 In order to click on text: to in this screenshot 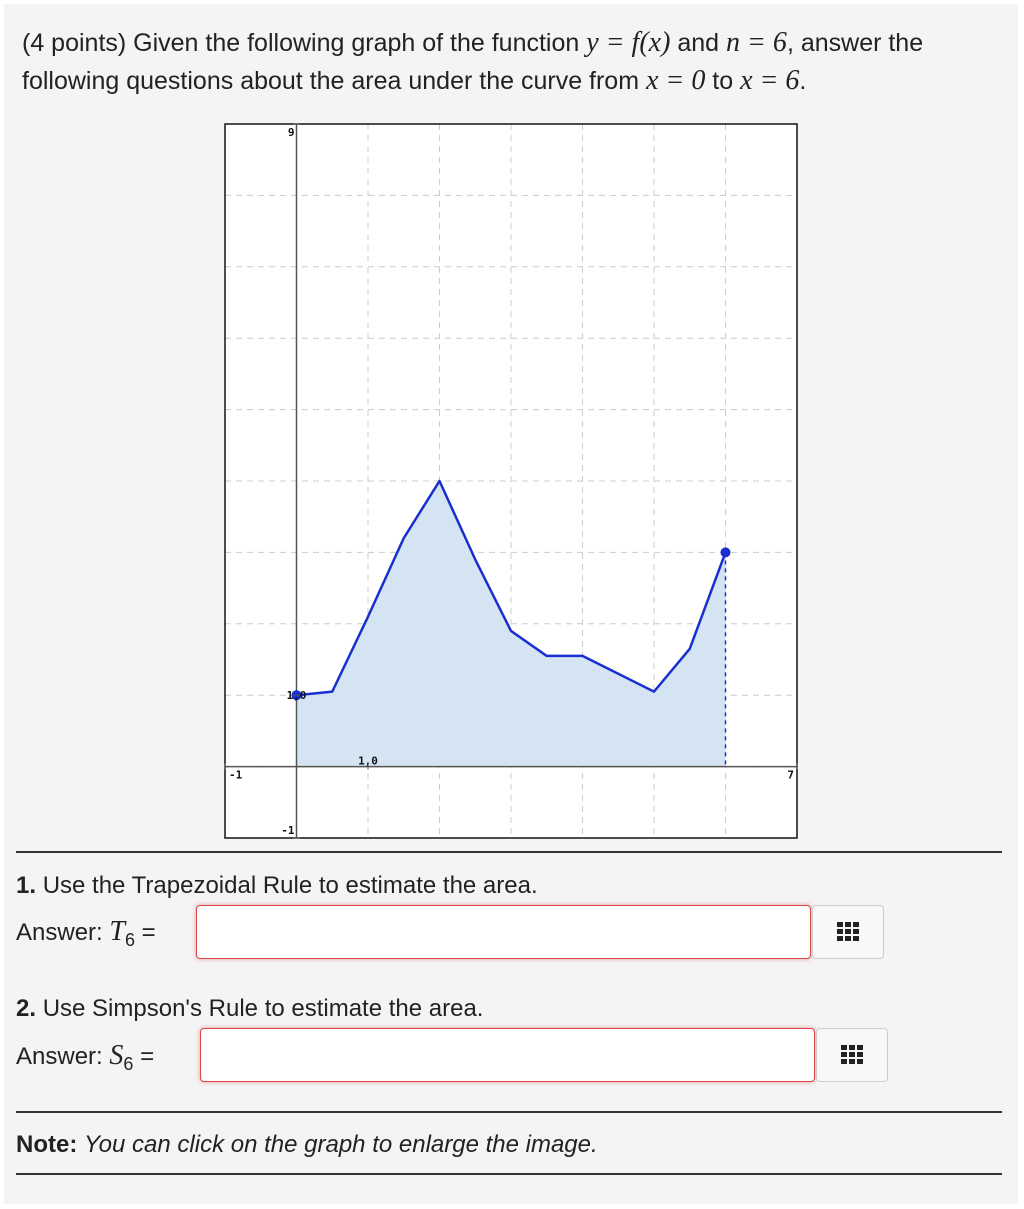, I will do `click(723, 81)`.